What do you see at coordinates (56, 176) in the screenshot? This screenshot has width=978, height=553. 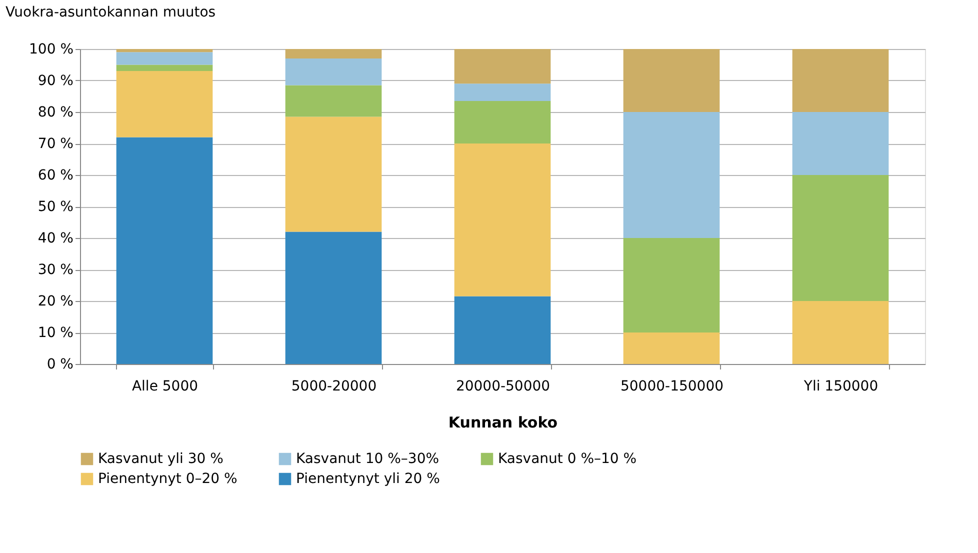 I see `y-tick-label: 60 %` at bounding box center [56, 176].